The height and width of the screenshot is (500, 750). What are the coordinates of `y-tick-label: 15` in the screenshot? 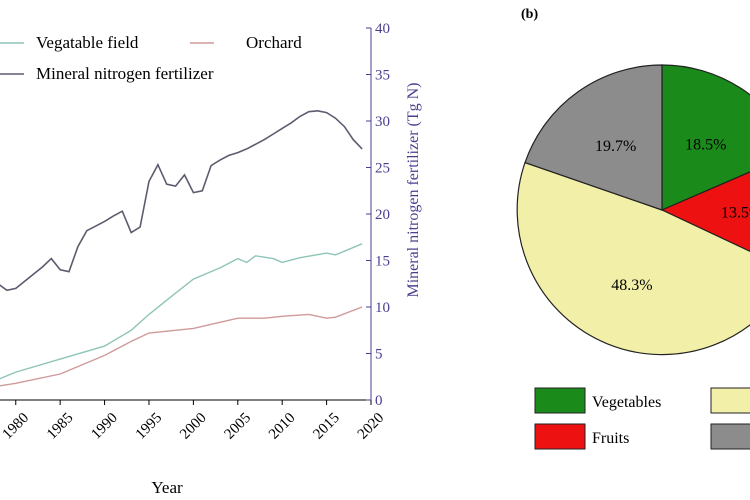 It's located at (382, 262).